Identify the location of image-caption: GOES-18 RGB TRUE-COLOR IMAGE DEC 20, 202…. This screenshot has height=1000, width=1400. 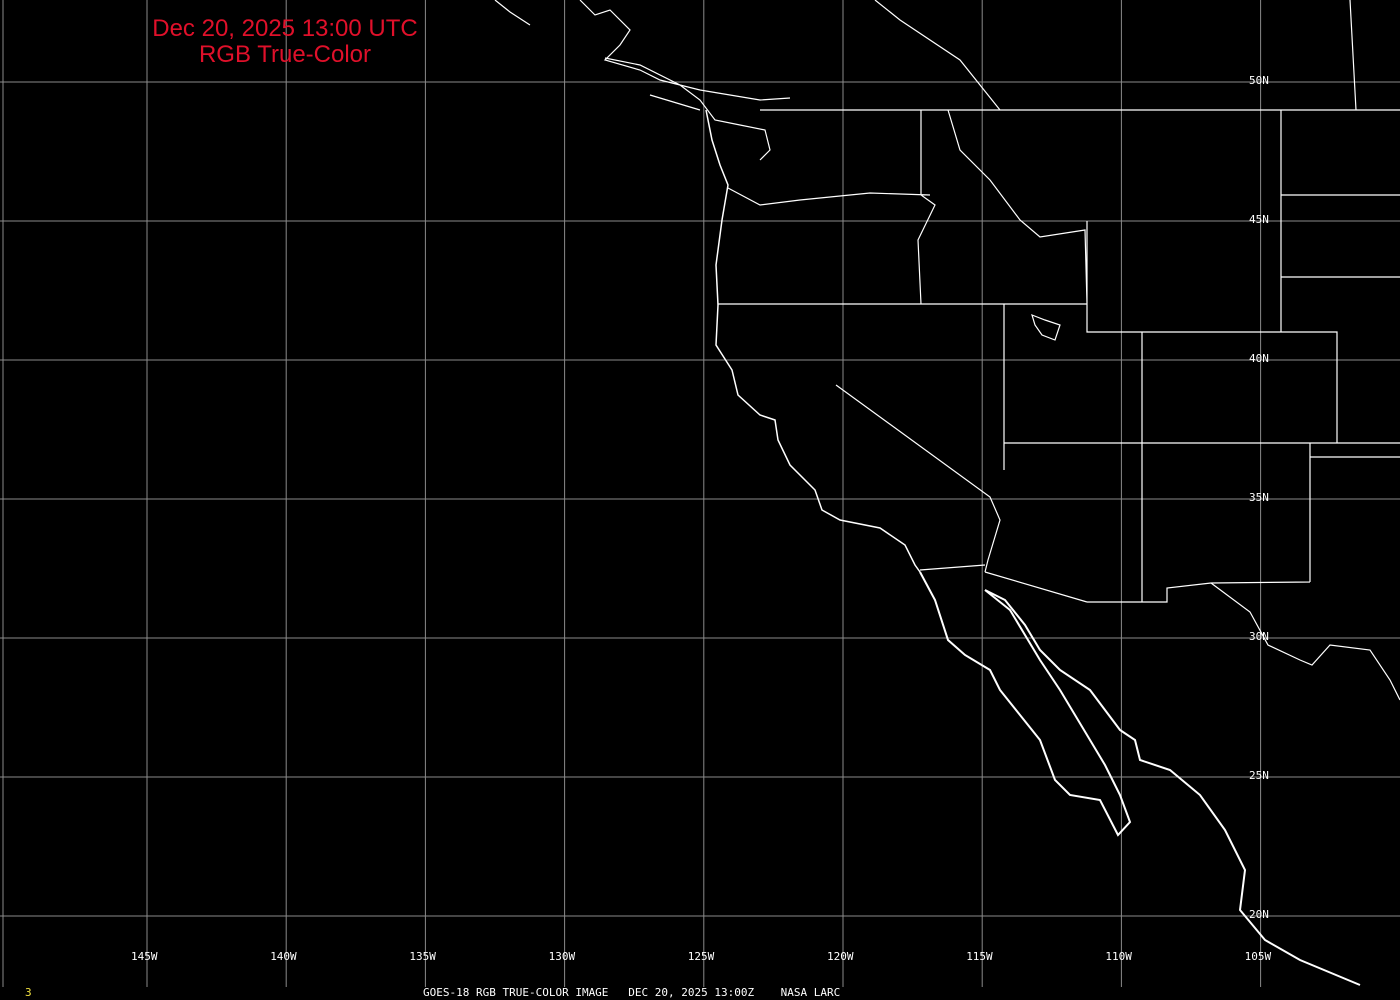
(632, 992).